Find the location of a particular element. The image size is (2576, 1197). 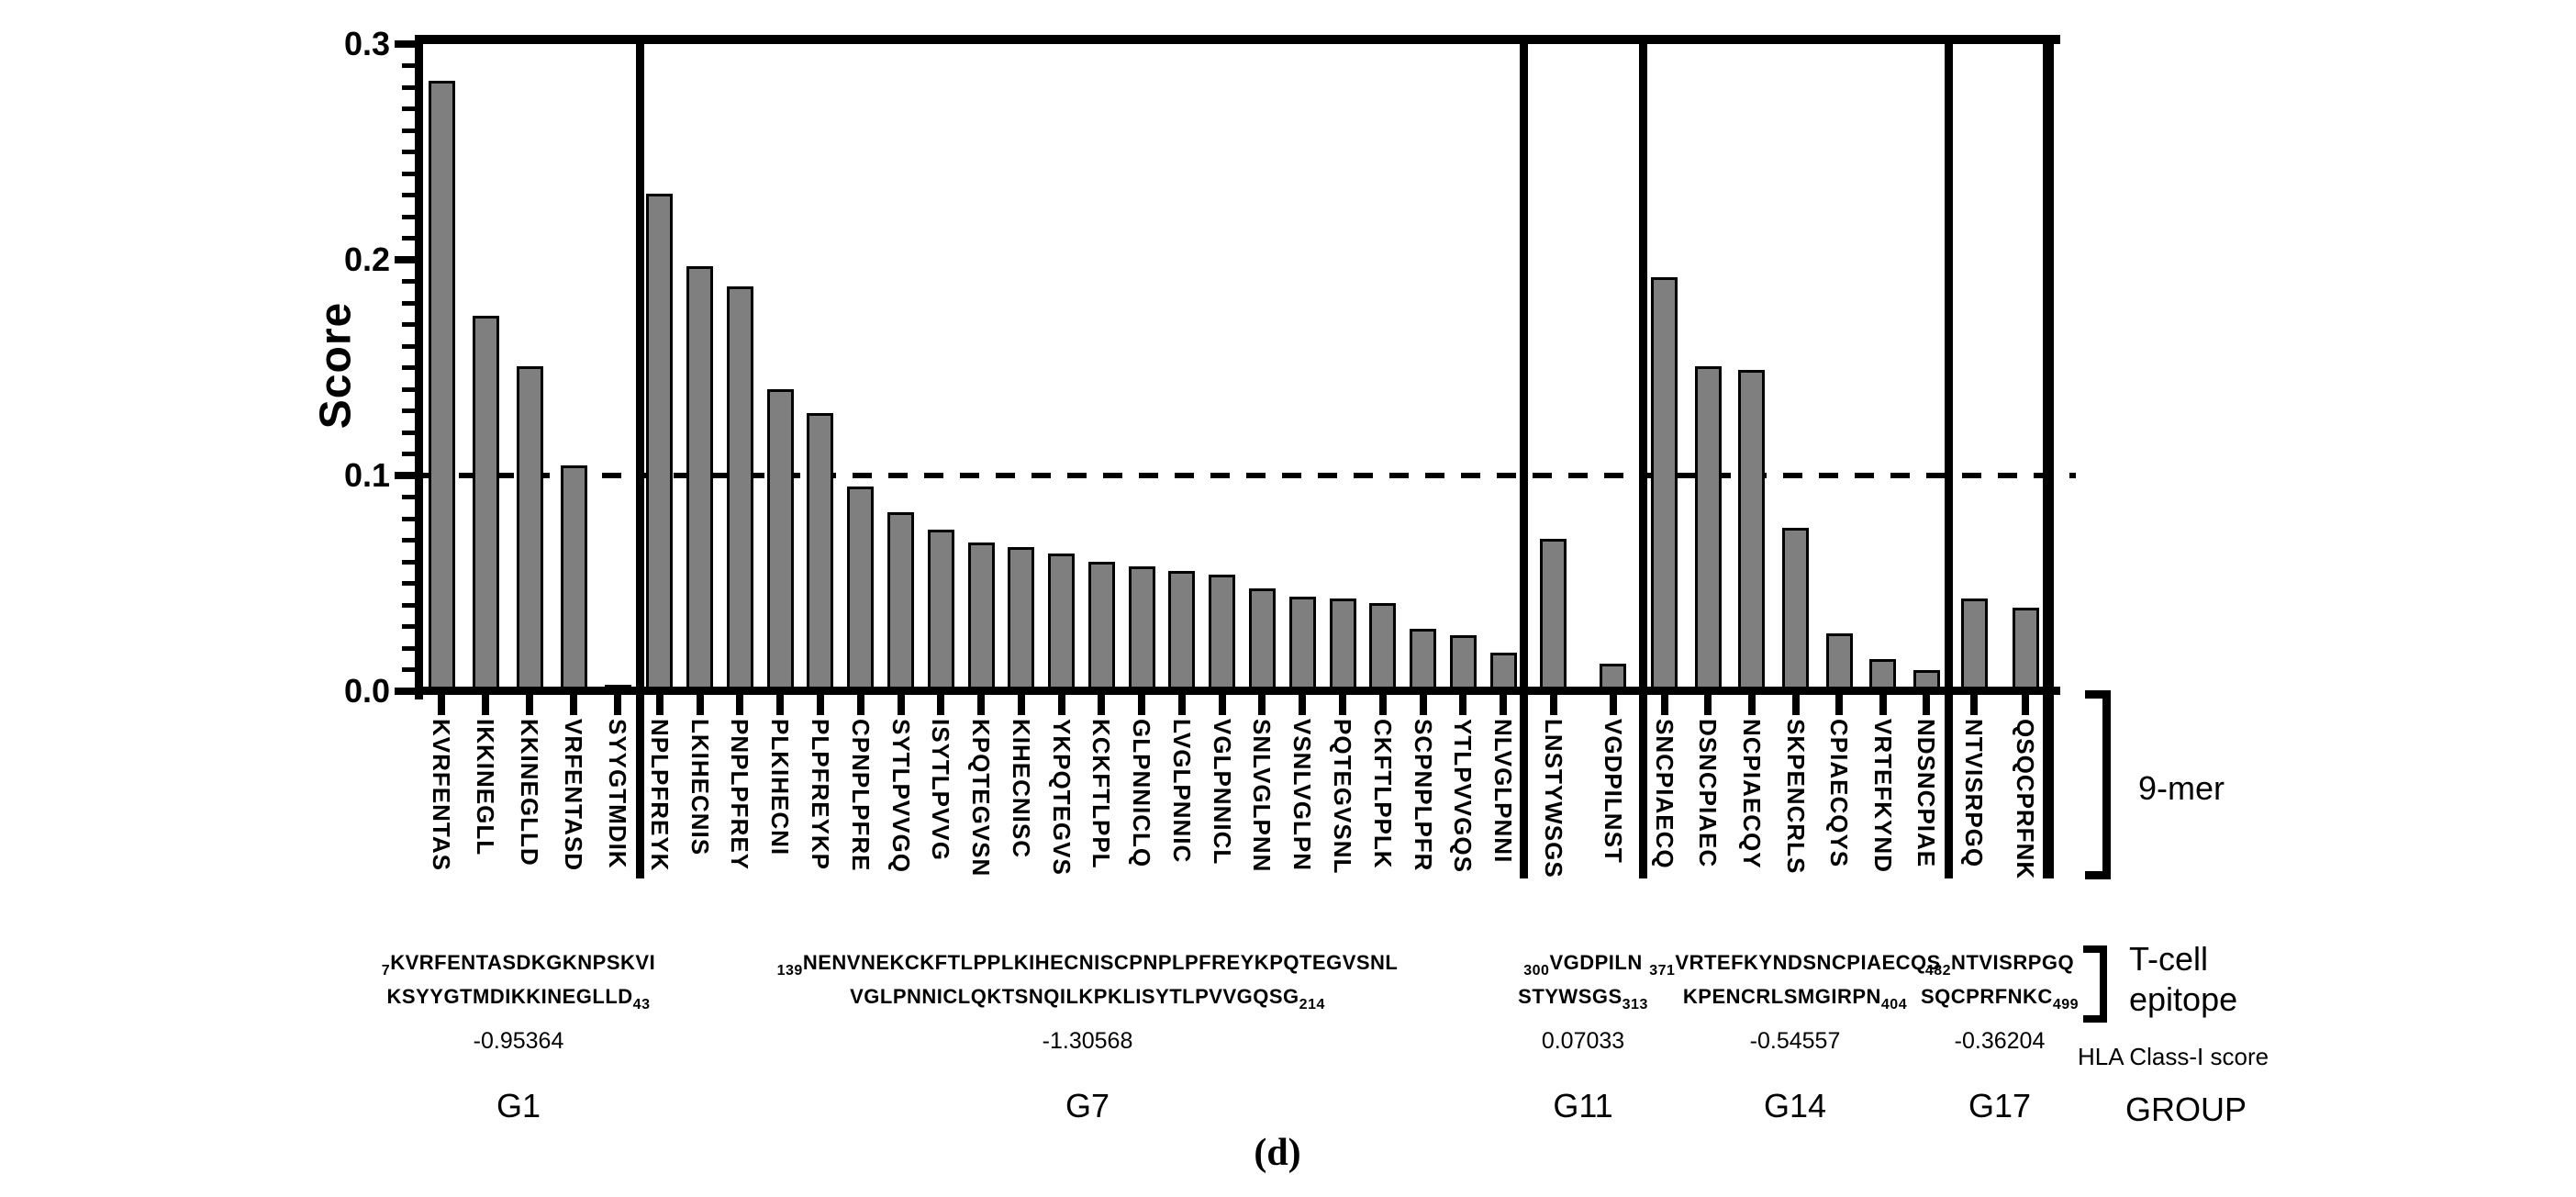

x-tick-label: NDSNCPIAE is located at coordinates (1927, 793).